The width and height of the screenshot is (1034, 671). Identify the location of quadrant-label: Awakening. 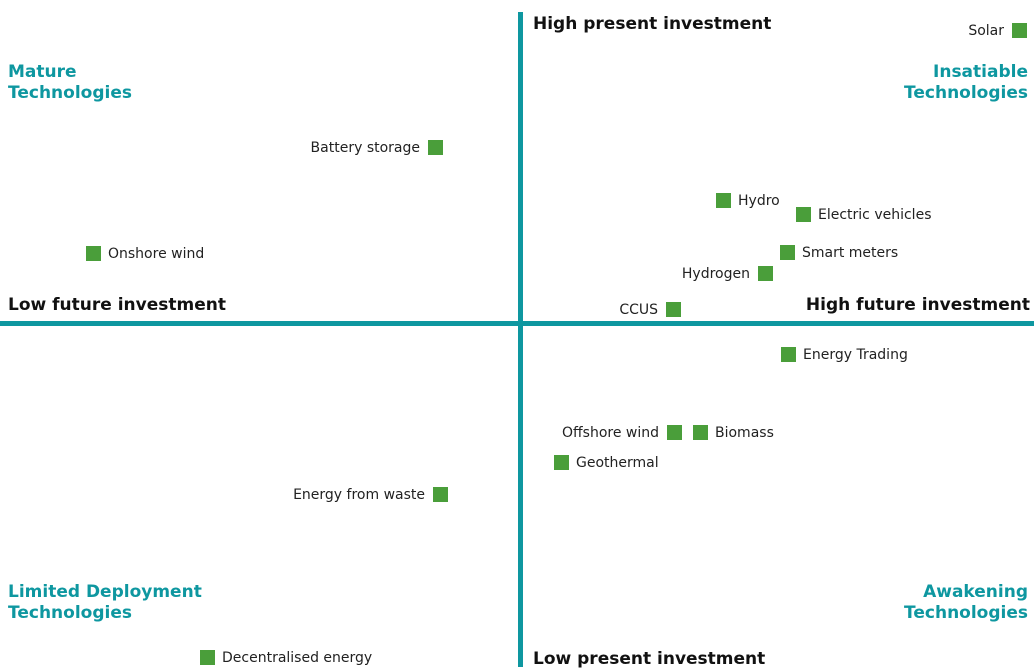
(975, 592).